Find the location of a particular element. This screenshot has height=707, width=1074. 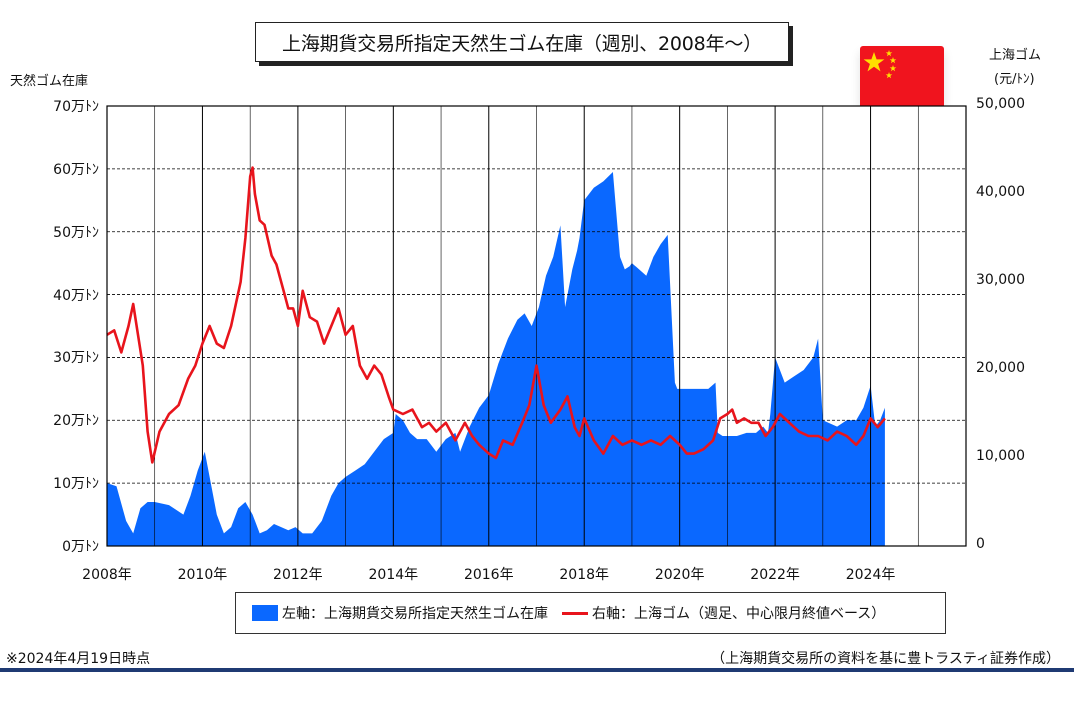

left-tick-label: 40万ﾄﾝ is located at coordinates (76, 295).